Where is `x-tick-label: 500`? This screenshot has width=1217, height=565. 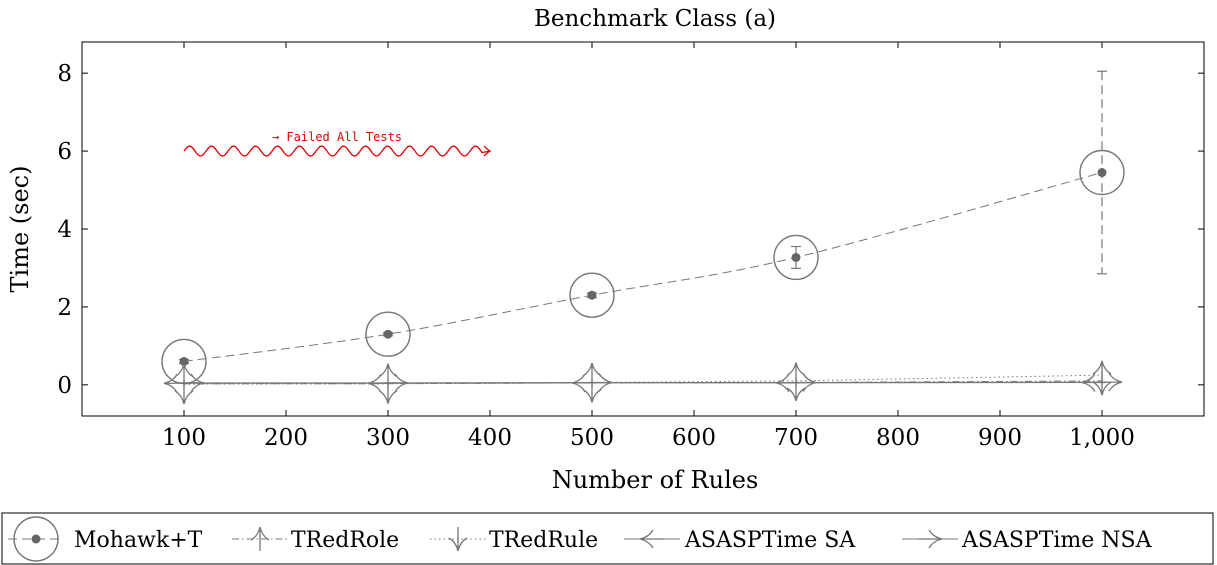 x-tick-label: 500 is located at coordinates (592, 438).